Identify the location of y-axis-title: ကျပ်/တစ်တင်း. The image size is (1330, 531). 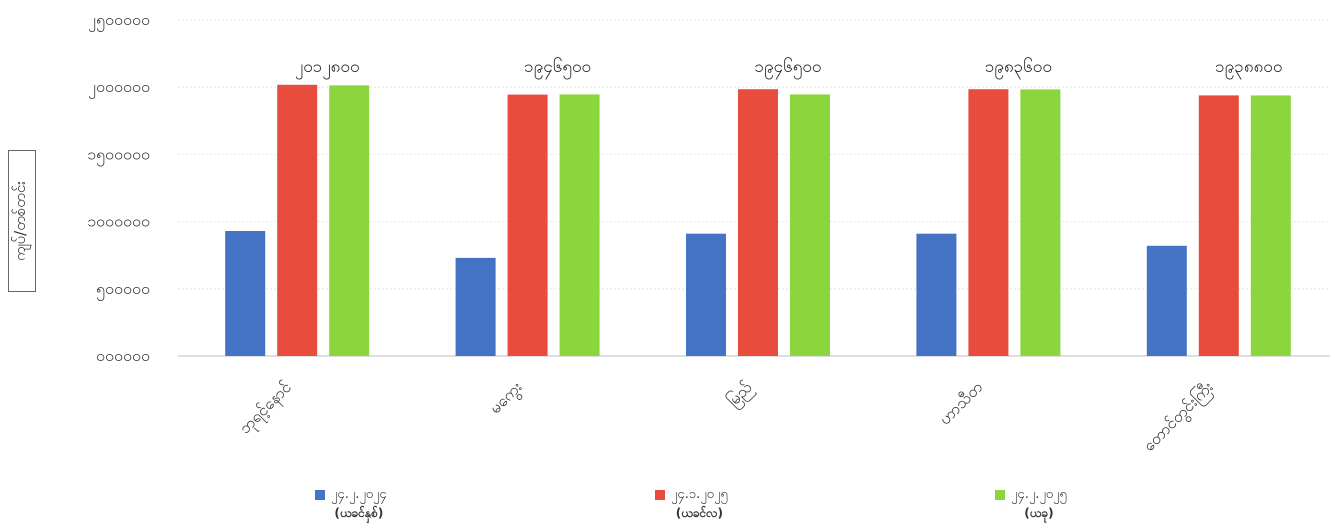
(20, 221).